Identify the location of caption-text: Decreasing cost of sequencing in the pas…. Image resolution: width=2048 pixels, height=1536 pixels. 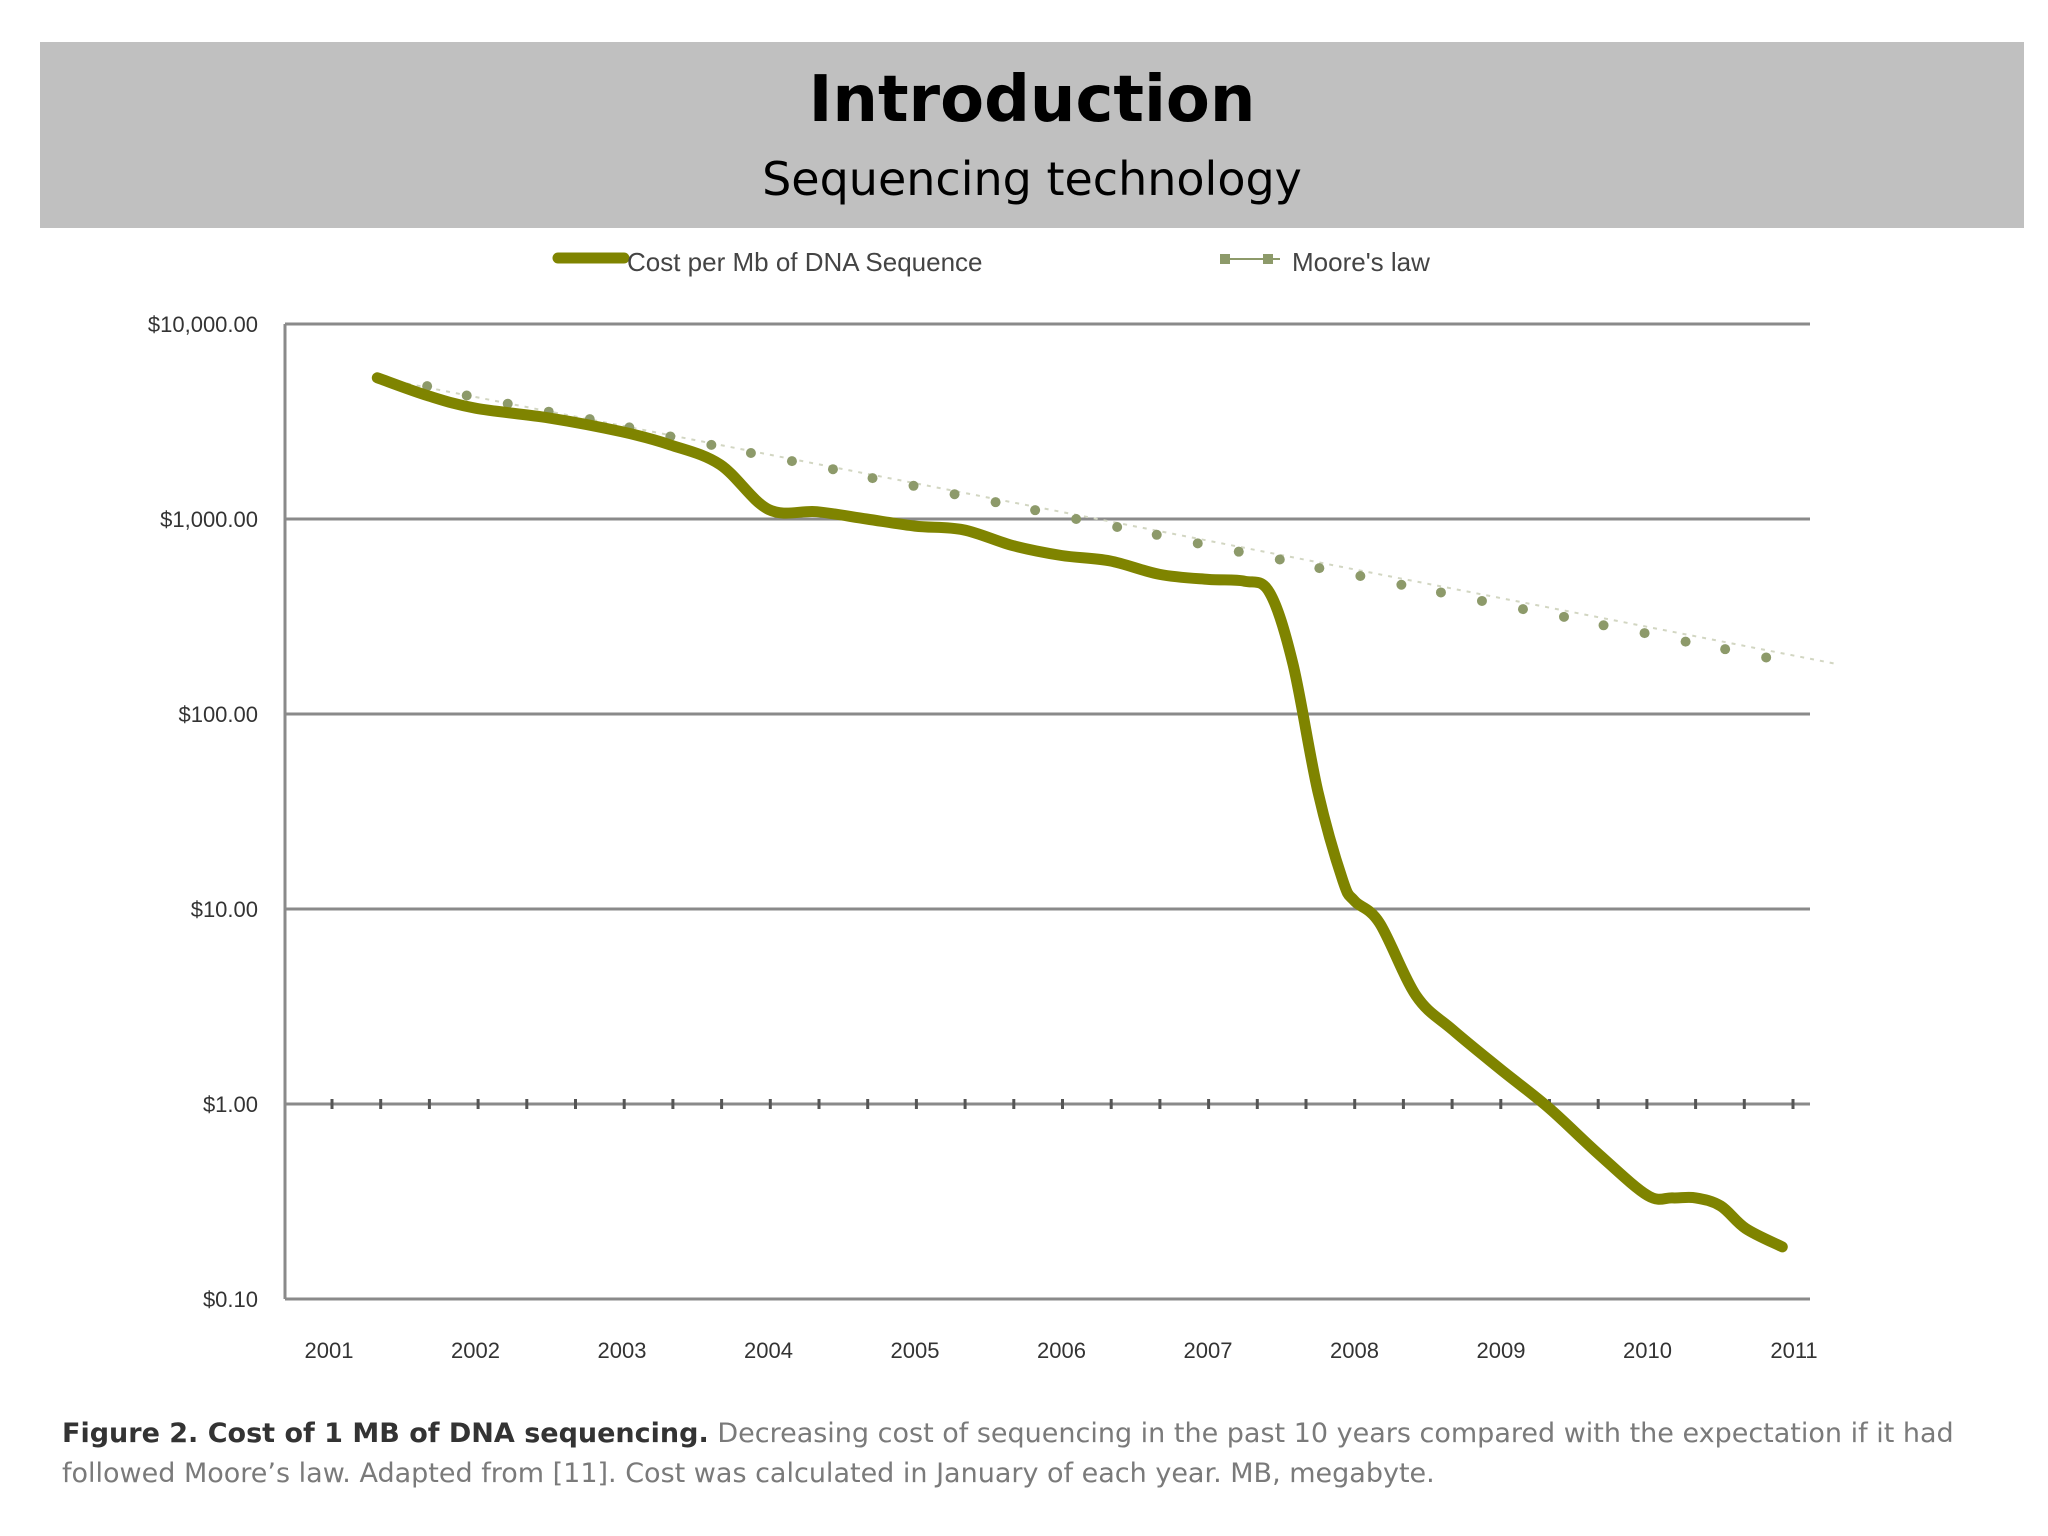
(1008, 1453).